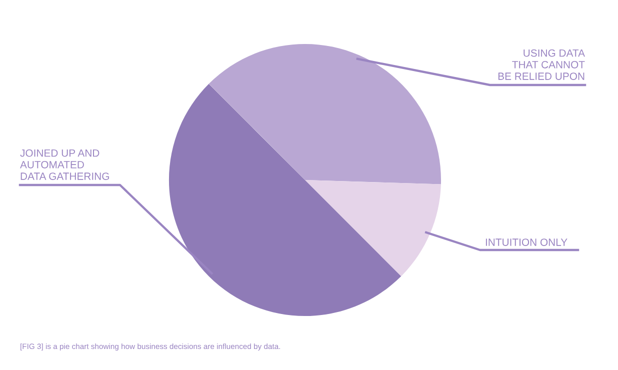 This screenshot has width=618, height=370. I want to click on slice-label: USING DATA THAT CANNOT BE RELIED UPON, so click(541, 64).